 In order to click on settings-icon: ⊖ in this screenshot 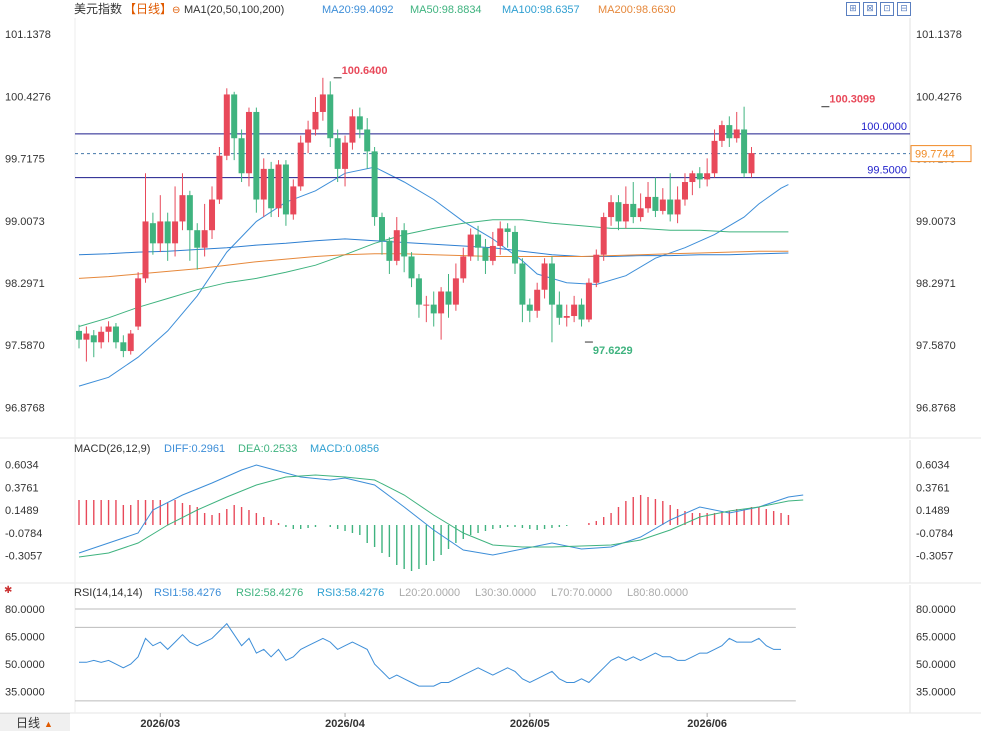, I will do `click(176, 10)`.